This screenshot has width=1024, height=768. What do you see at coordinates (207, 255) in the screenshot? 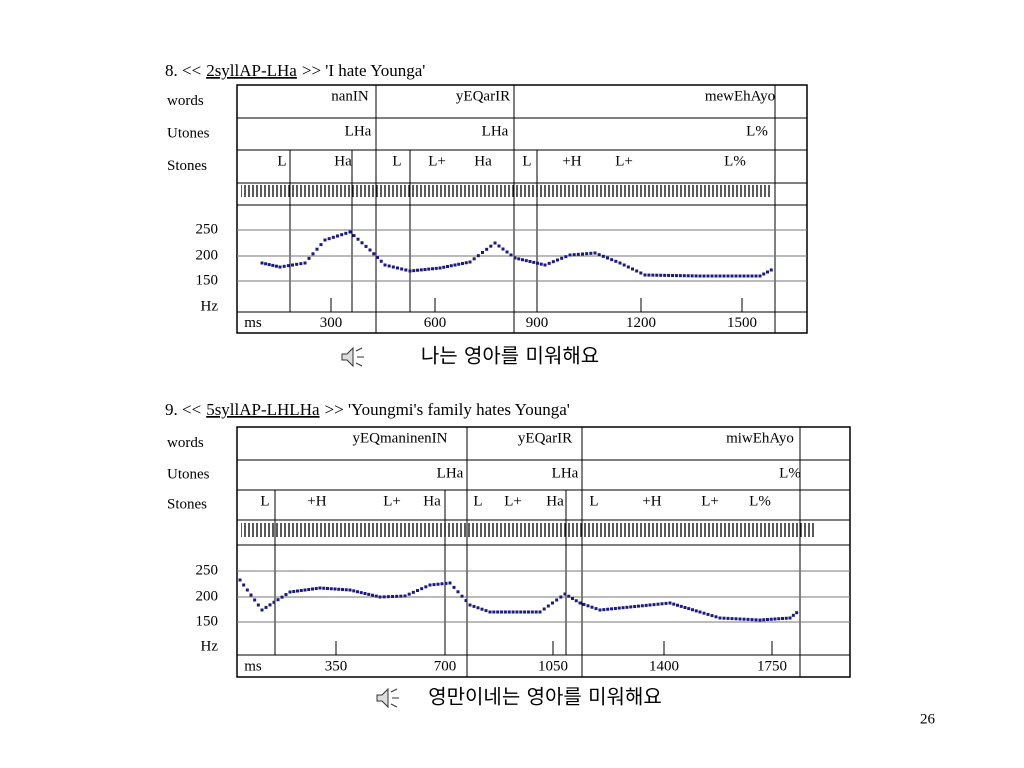
I see `y-label: 200` at bounding box center [207, 255].